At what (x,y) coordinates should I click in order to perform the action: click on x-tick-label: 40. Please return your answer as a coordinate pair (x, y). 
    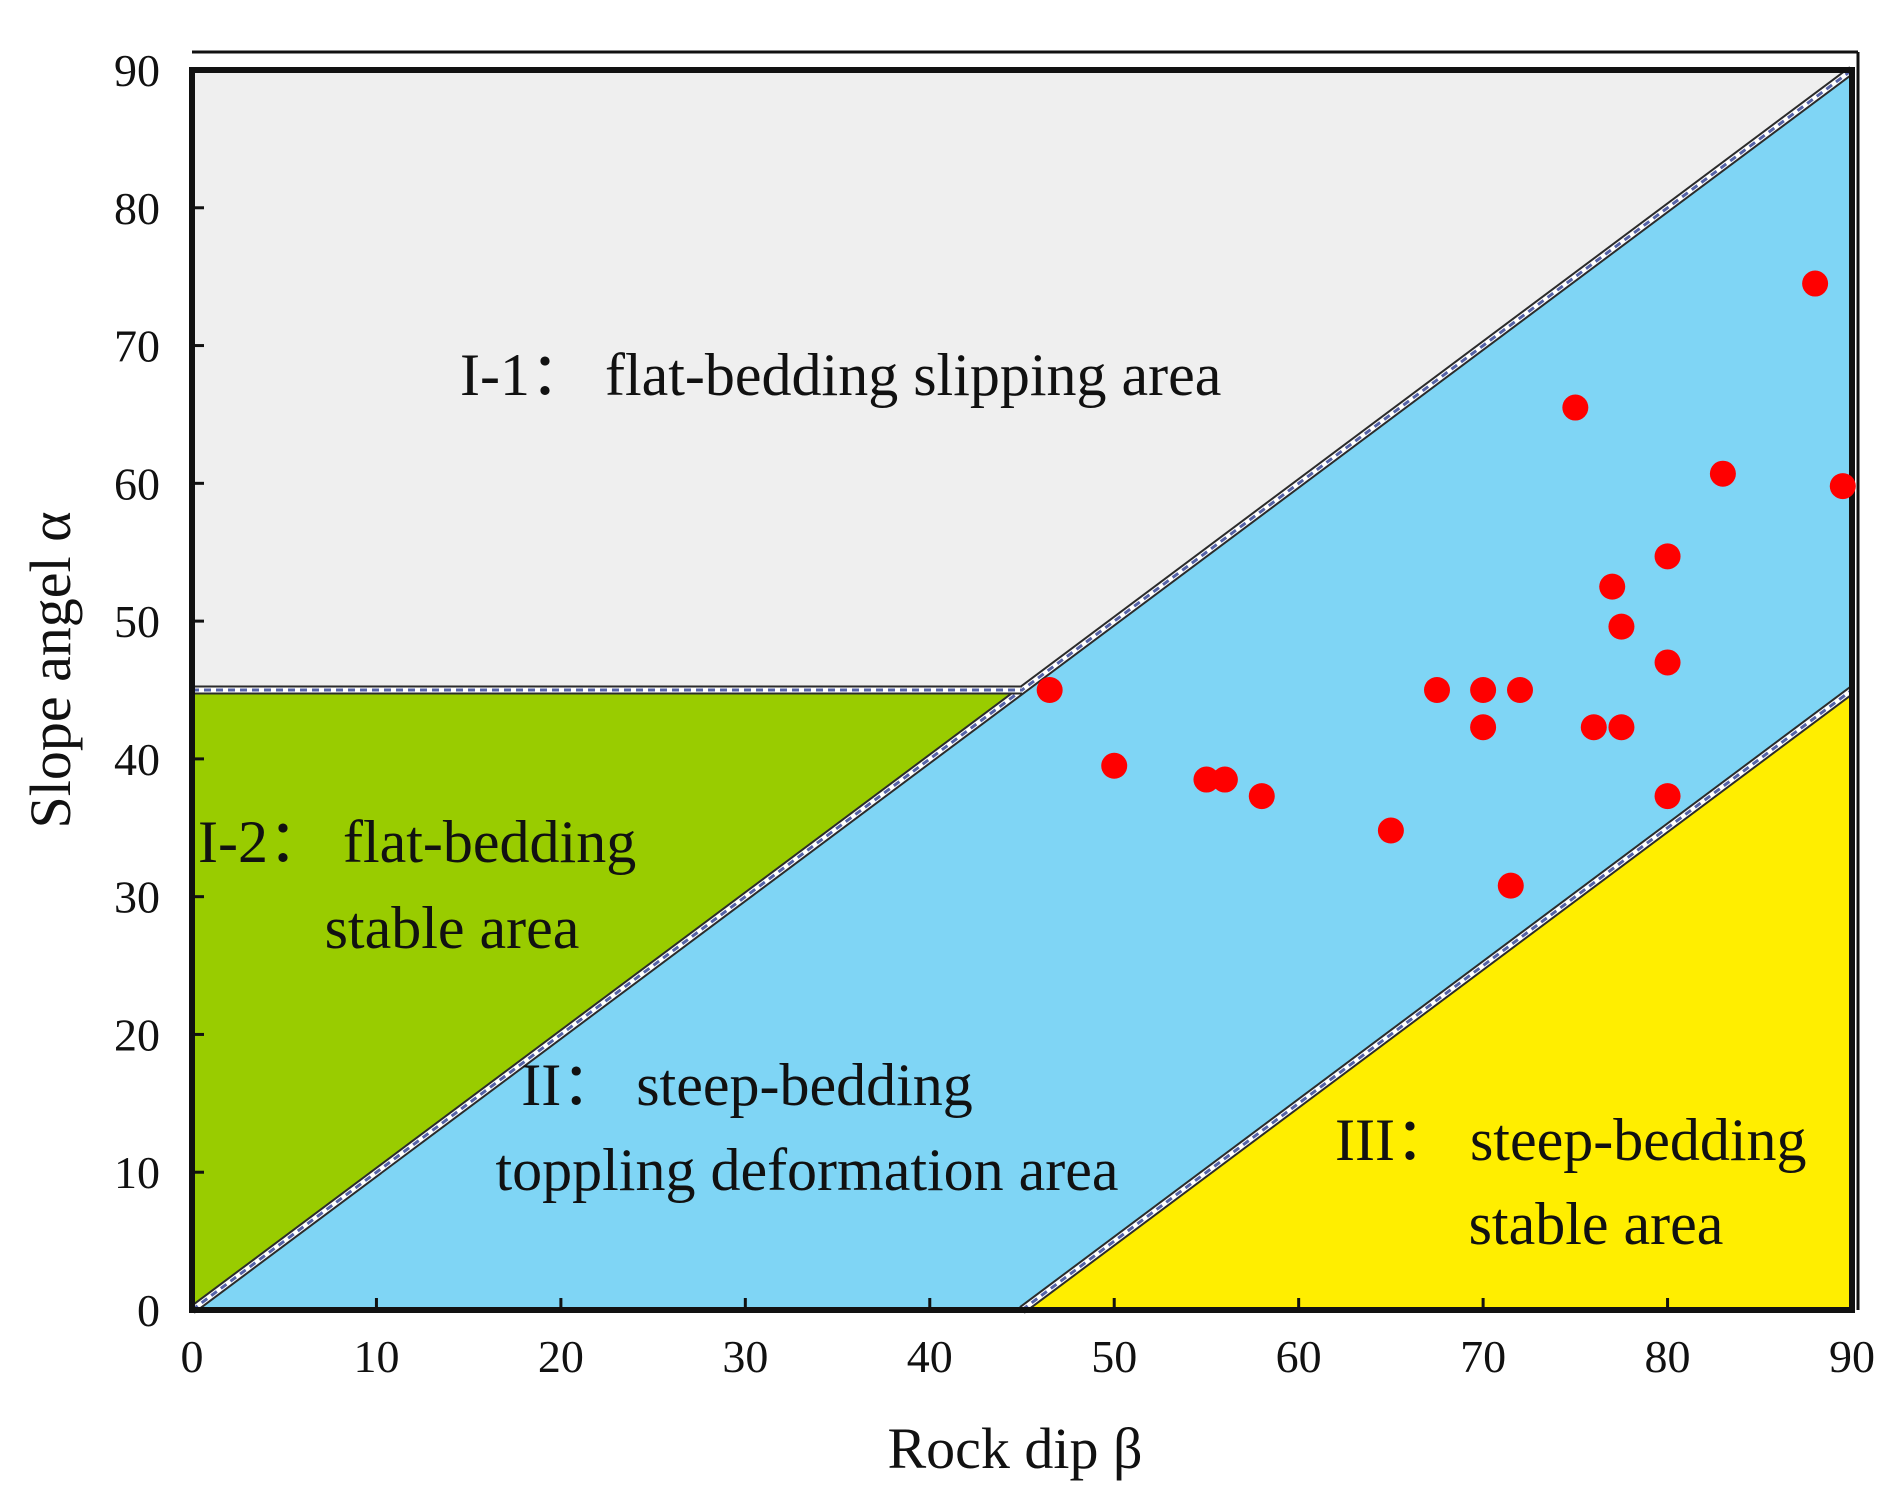
    Looking at the image, I should click on (930, 1356).